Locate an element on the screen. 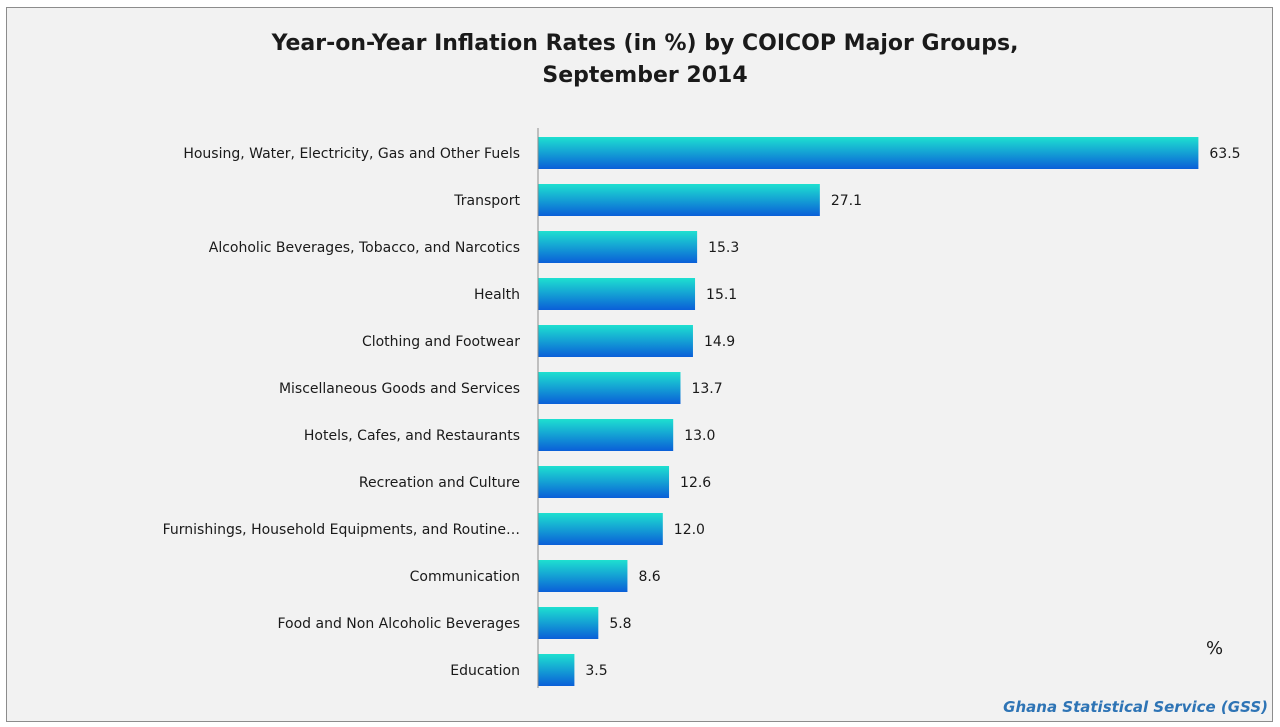 Image resolution: width=1280 pixels, height=727 pixels. value-label: 14.9 is located at coordinates (719, 342).